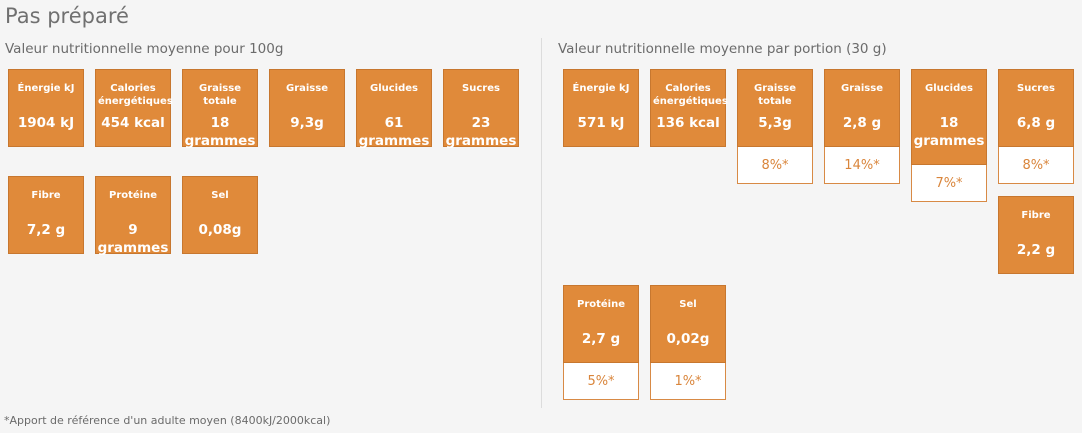  I want to click on portion-proteine-percent: 5%*, so click(601, 381).